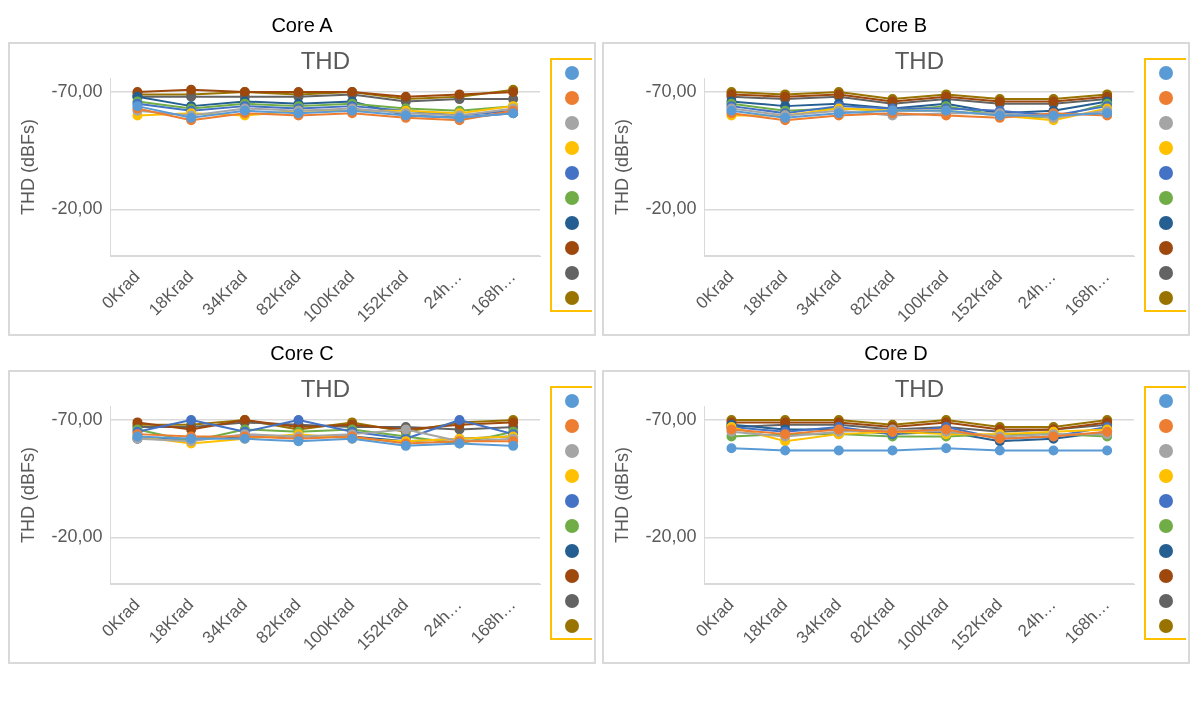 This screenshot has height=713, width=1197. What do you see at coordinates (896, 25) in the screenshot?
I see `chart-title: Core B` at bounding box center [896, 25].